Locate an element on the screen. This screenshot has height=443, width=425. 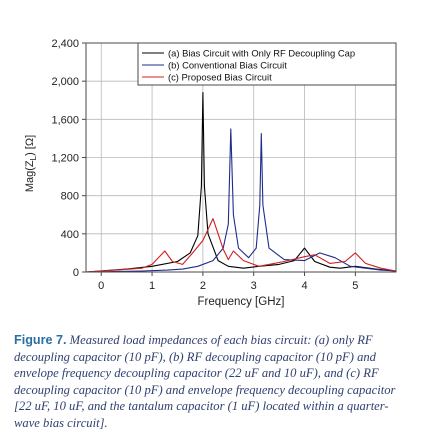
legend-entry-label: (c) Proposed Bias Circuit is located at coordinates (220, 77).